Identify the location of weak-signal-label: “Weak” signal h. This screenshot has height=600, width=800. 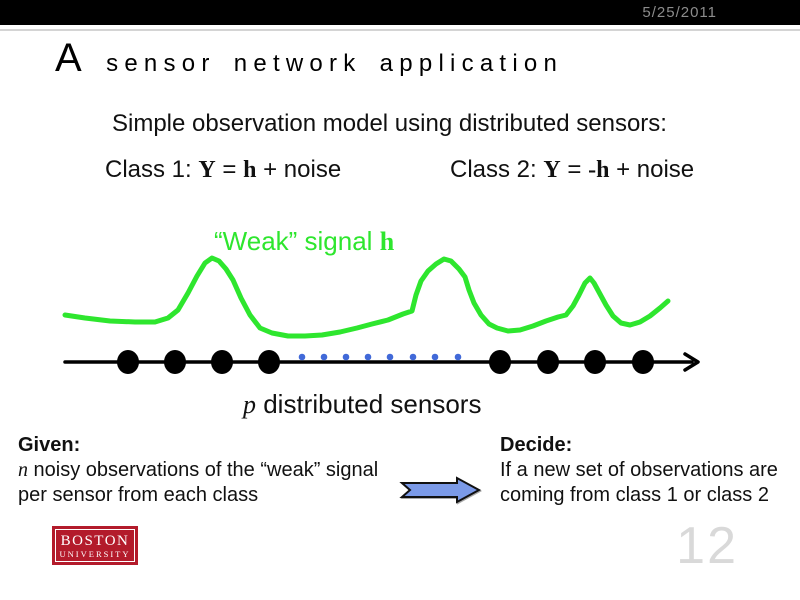
(304, 241).